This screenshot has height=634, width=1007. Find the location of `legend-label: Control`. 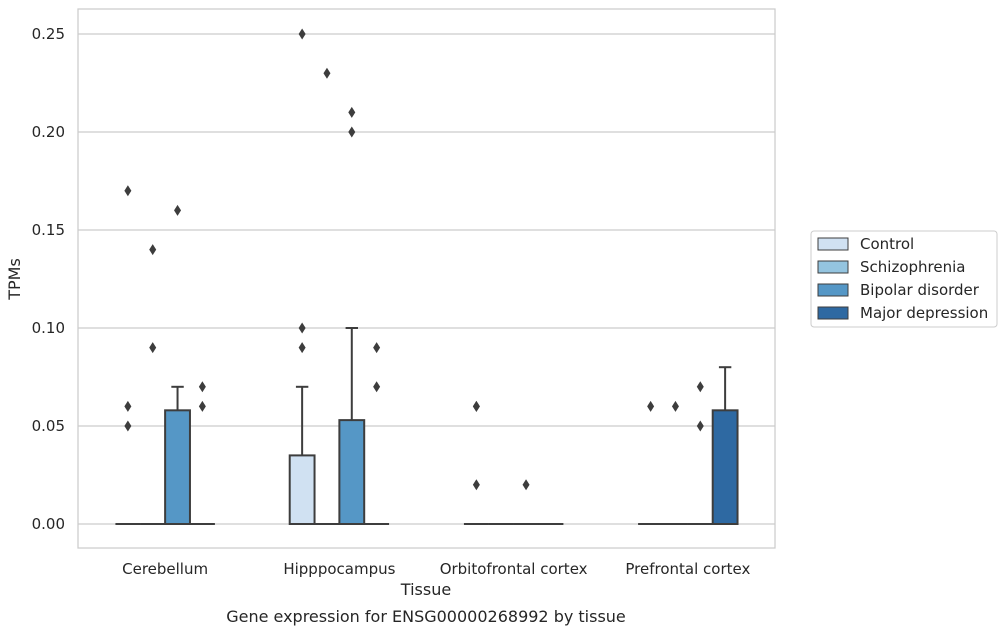

legend-label: Control is located at coordinates (887, 244).